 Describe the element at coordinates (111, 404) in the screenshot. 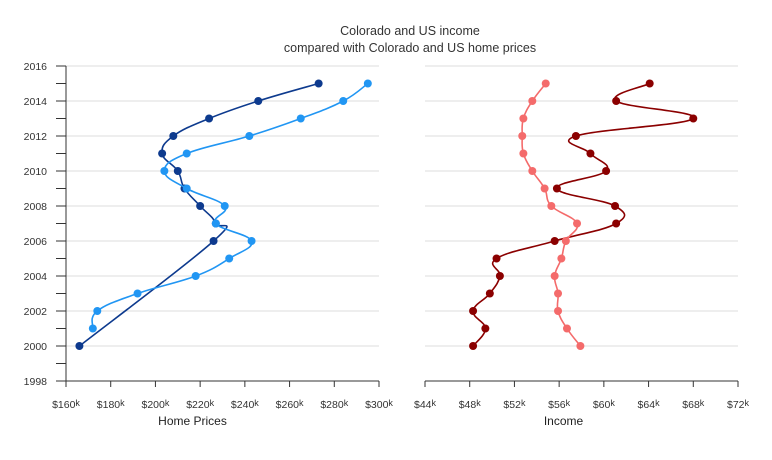

I see `x-tick-label: $180k` at that location.